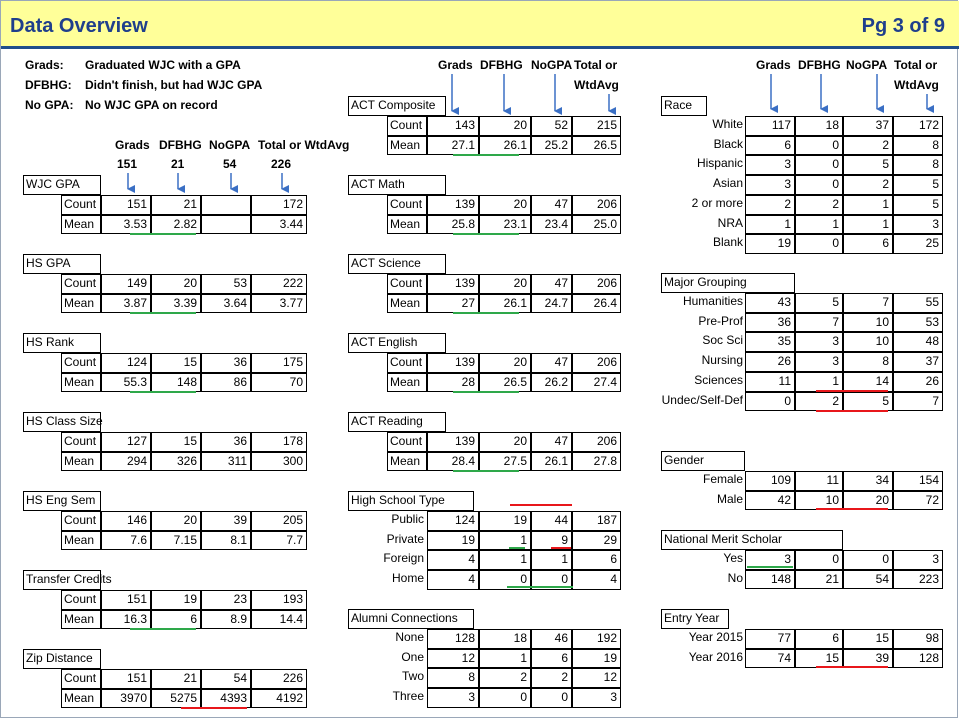 This screenshot has width=960, height=720. I want to click on table-cell: 29, so click(596, 540).